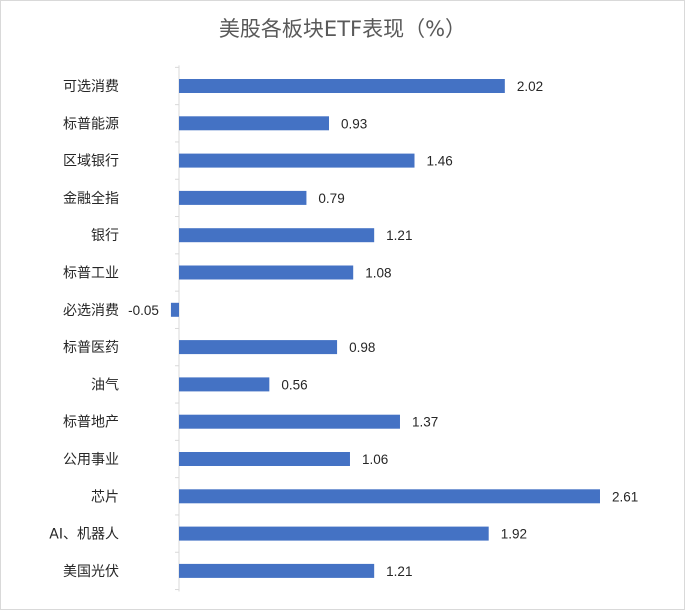  I want to click on category-label: 金融全指, so click(91, 198).